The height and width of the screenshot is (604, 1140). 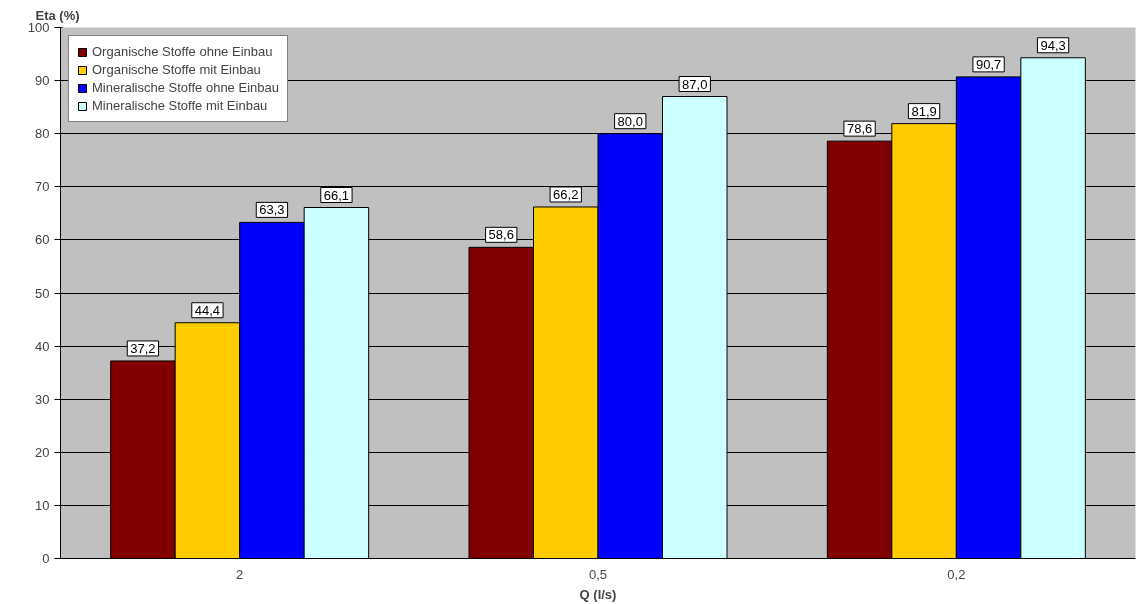 What do you see at coordinates (336, 195) in the screenshot?
I see `data-label: 66,1` at bounding box center [336, 195].